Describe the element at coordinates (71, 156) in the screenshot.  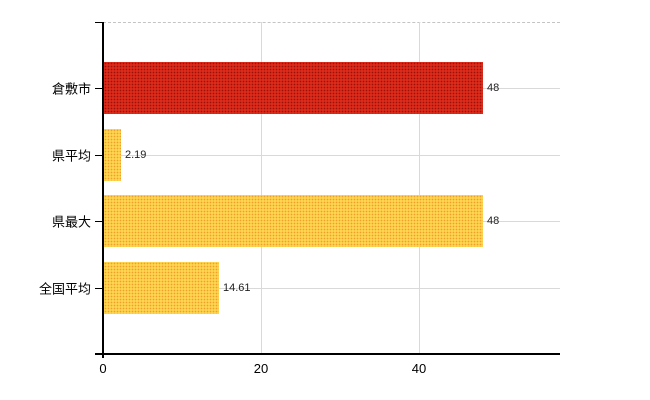
I see `category-label: 県平均` at that location.